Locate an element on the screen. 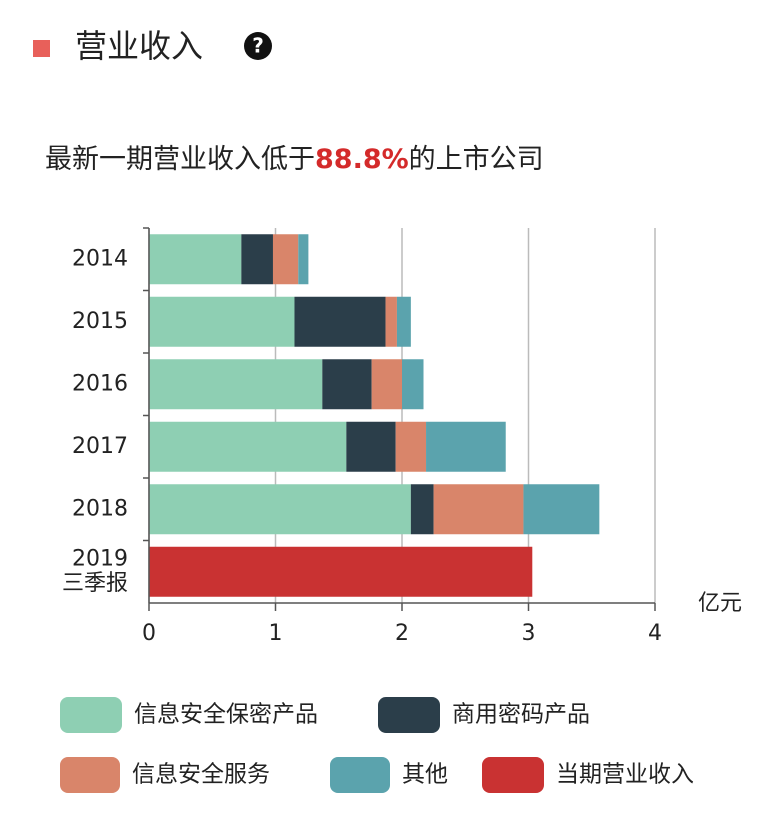 The height and width of the screenshot is (821, 775). y-tick-label: 2018 is located at coordinates (100, 508).